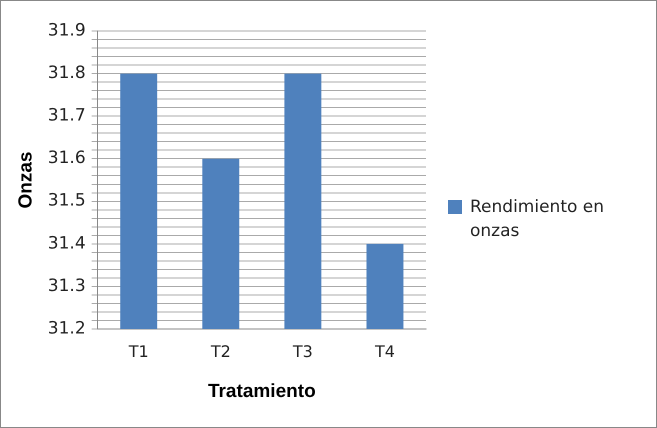 Image resolution: width=657 pixels, height=428 pixels. I want to click on y-axis-title: Onzas, so click(26, 180).